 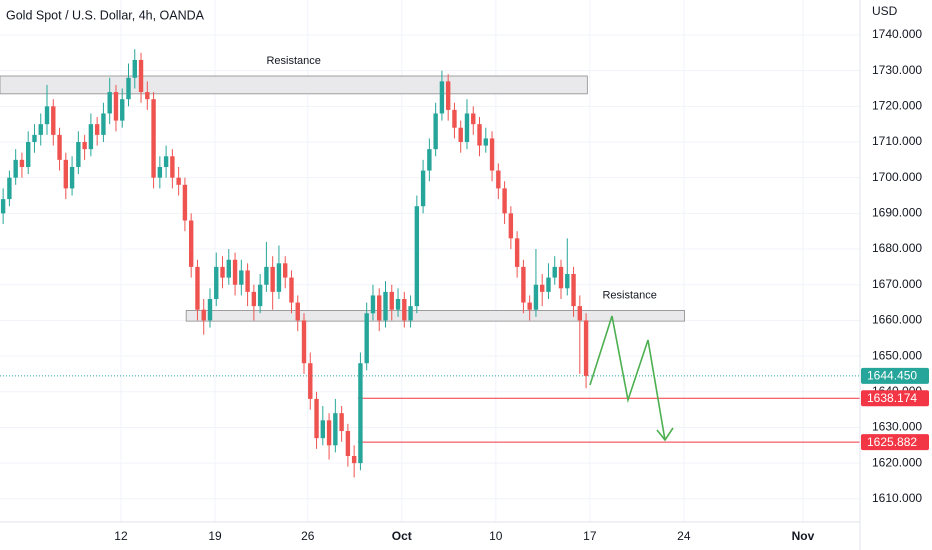 I want to click on y-tick-label: 1730.000, so click(x=897, y=70).